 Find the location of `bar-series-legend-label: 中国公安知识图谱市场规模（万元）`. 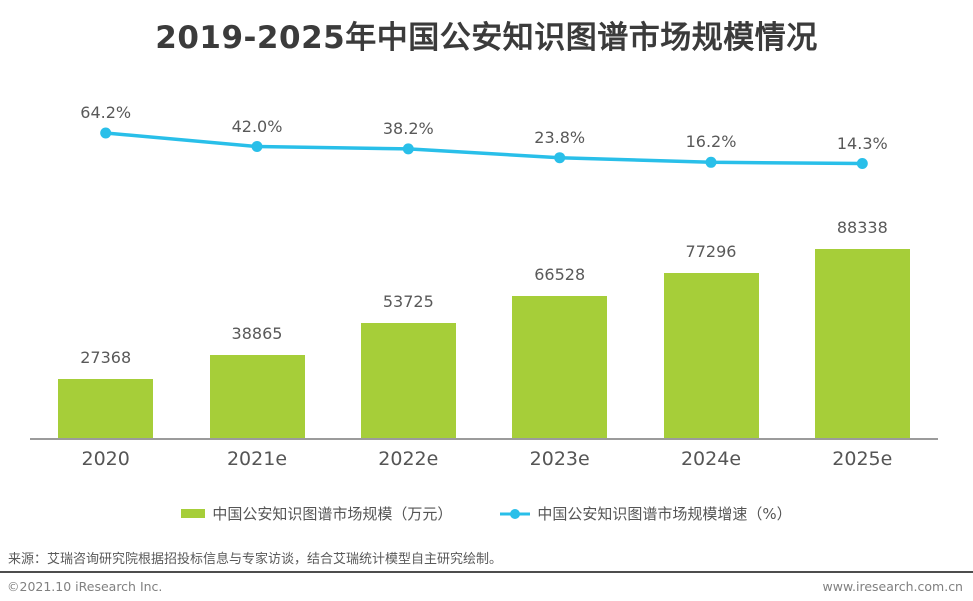

bar-series-legend-label: 中国公安知识图谱市场规模（万元） is located at coordinates (332, 514).